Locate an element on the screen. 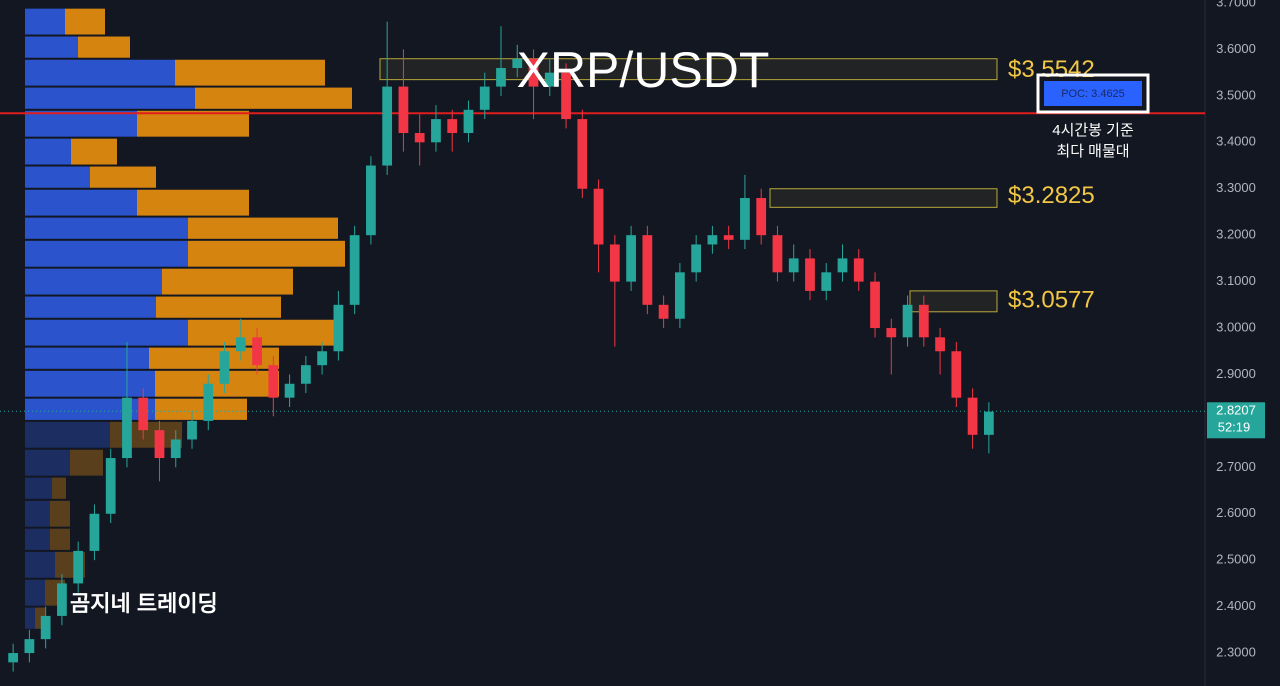  y-tick-label: 3.7000 is located at coordinates (1236, 4).